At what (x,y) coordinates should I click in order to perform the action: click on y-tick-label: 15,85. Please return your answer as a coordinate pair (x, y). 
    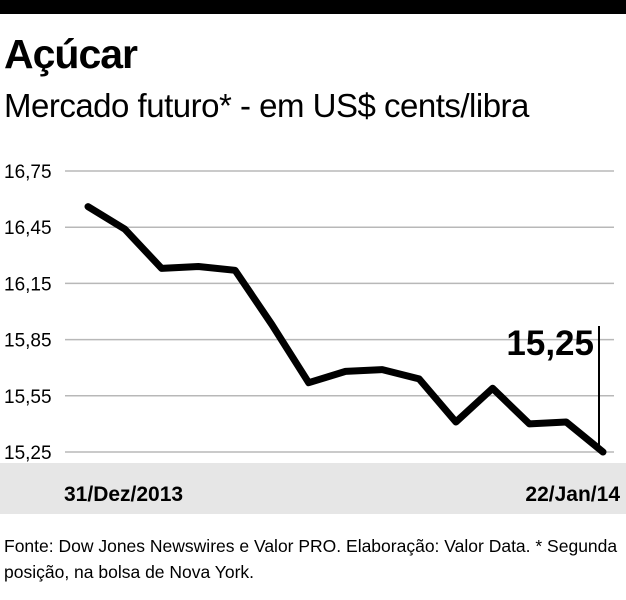
    Looking at the image, I should click on (28, 341).